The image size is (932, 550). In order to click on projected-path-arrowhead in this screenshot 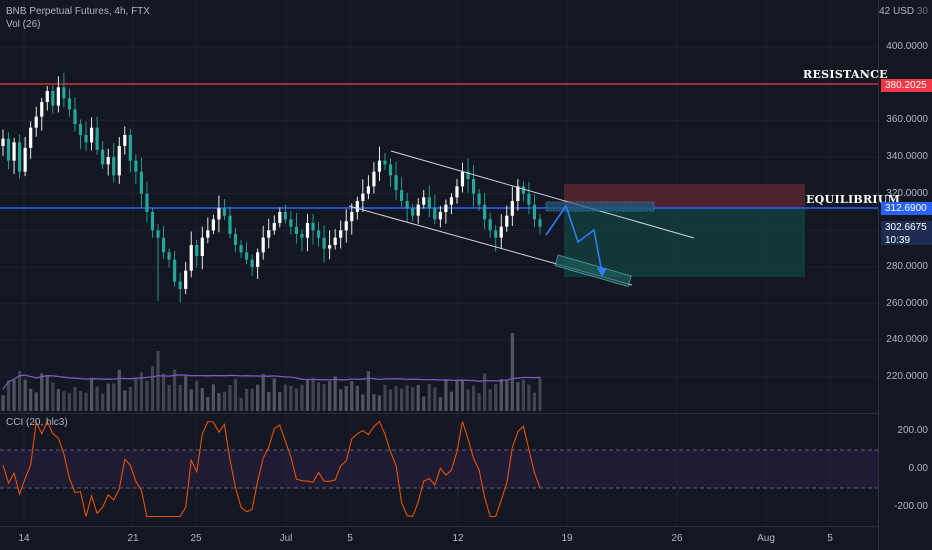, I will do `click(602, 272)`.